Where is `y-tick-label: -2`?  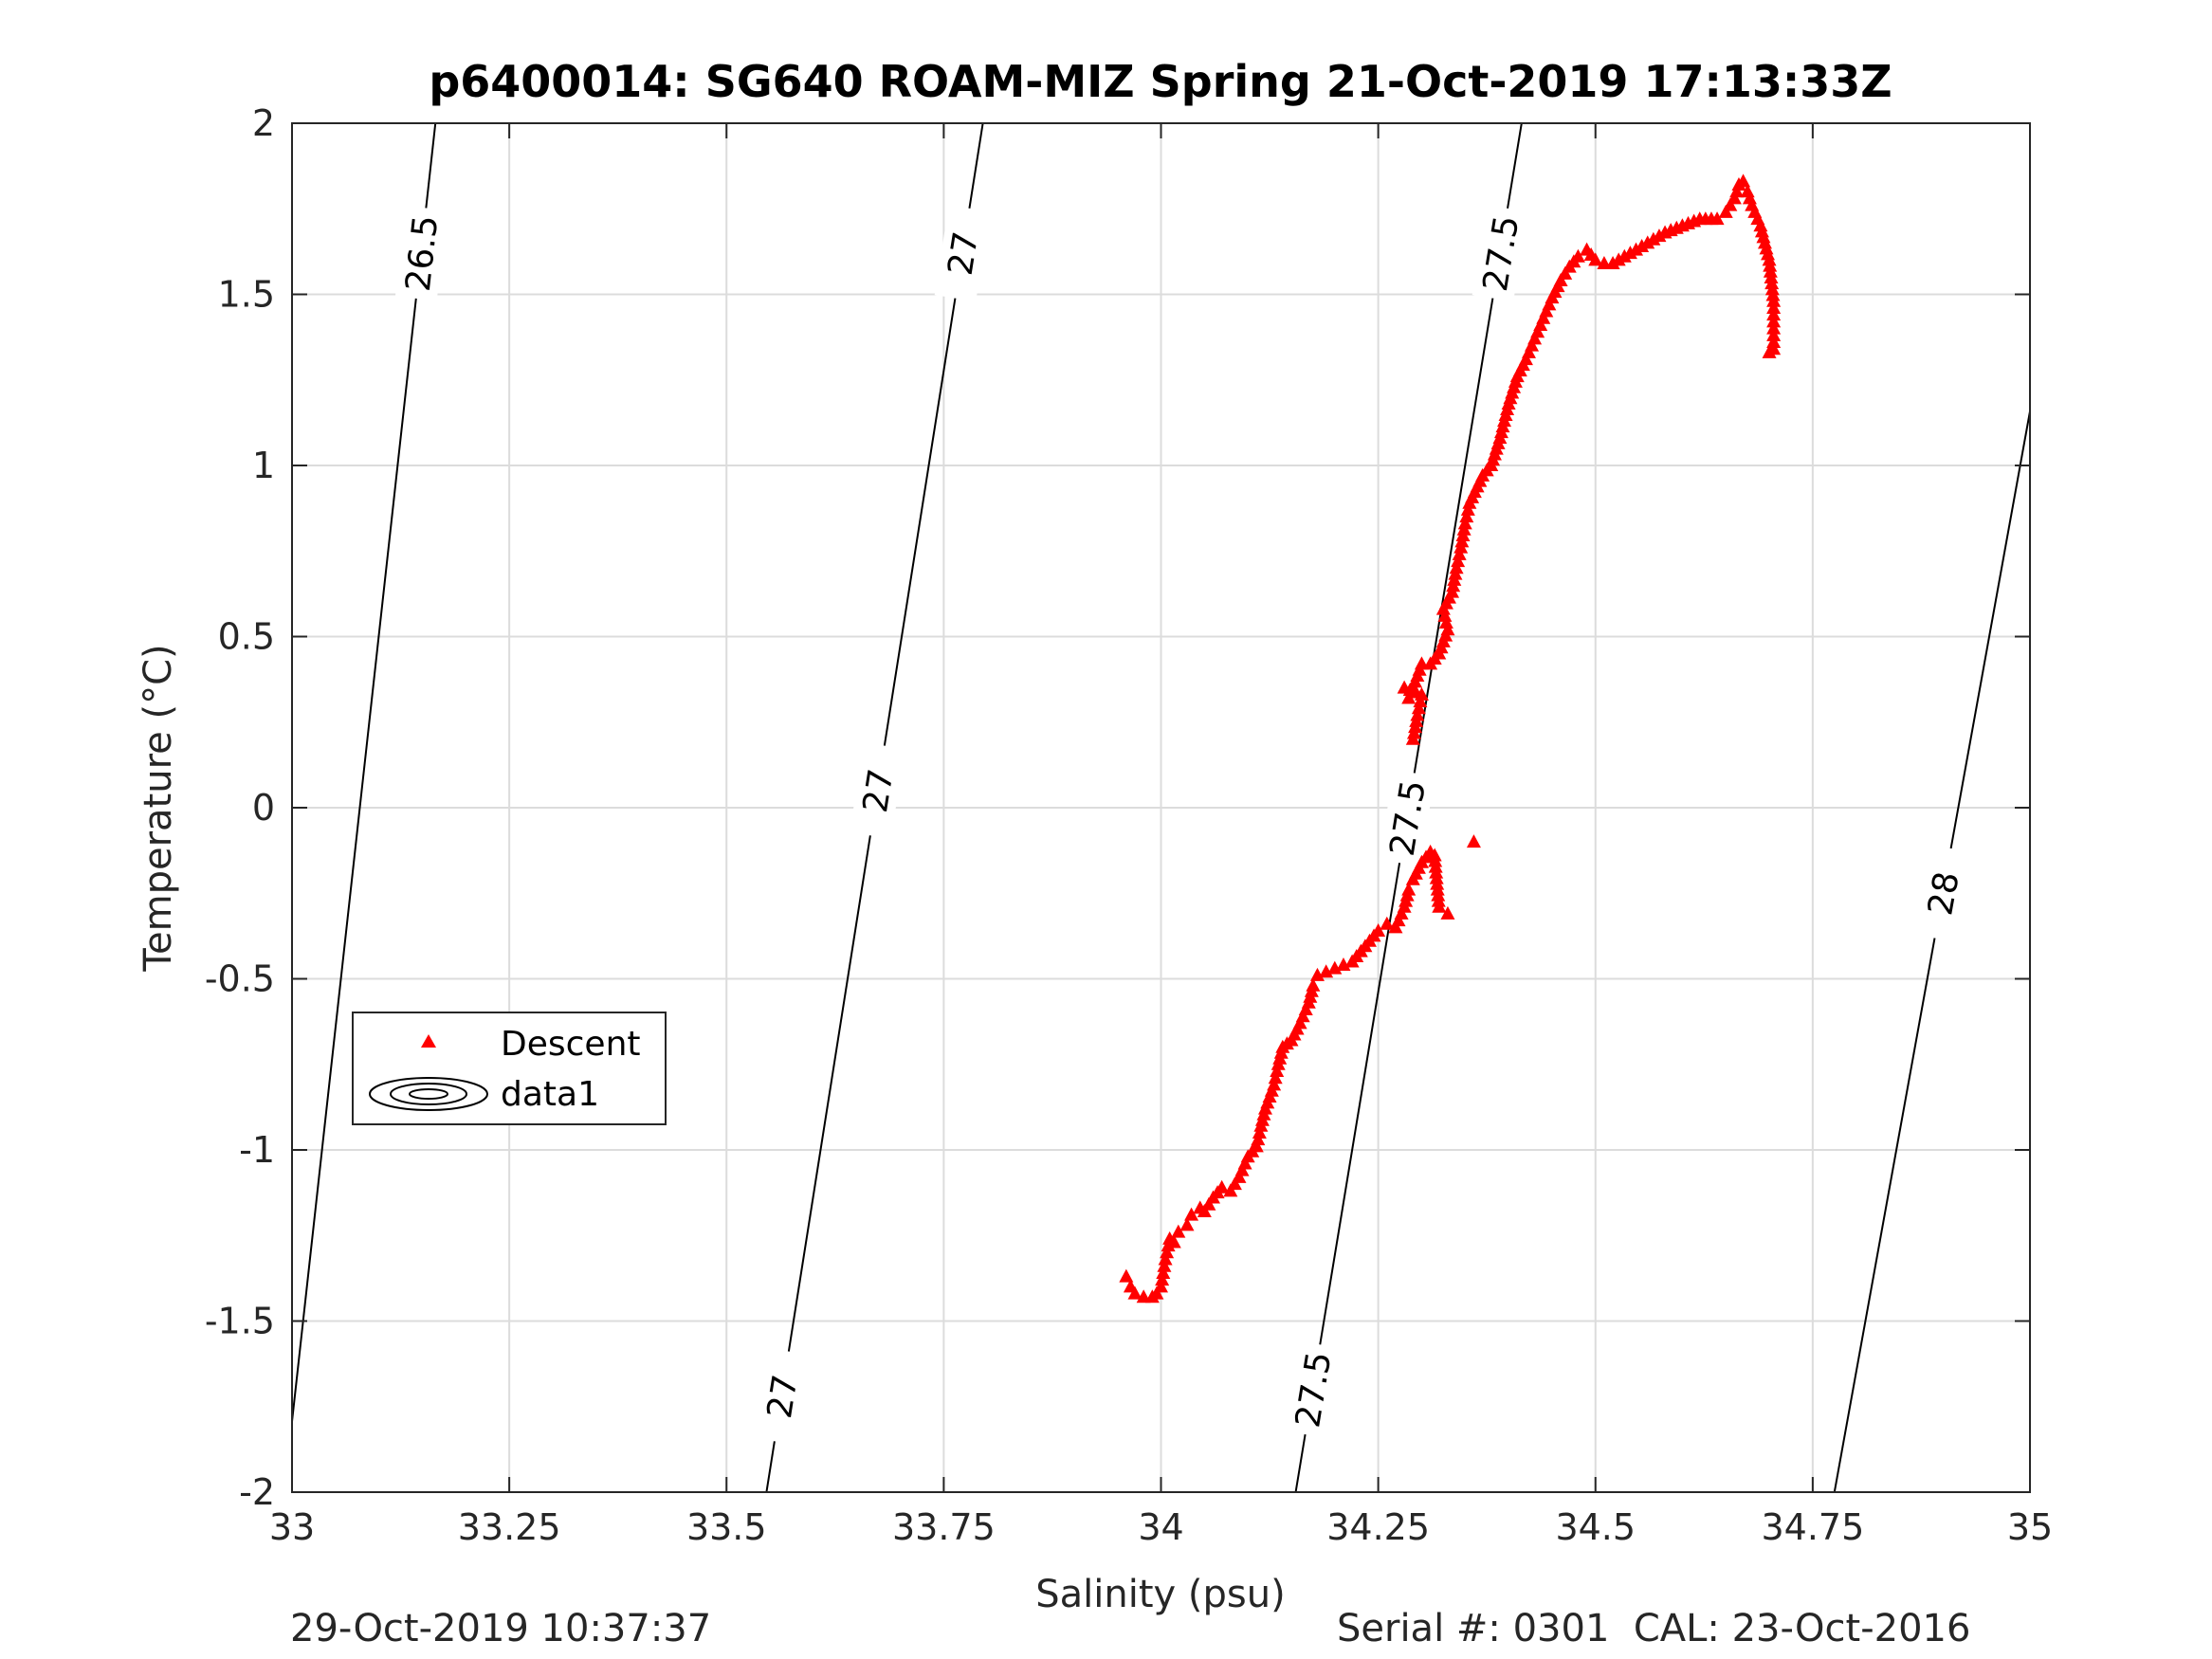 y-tick-label: -2 is located at coordinates (257, 1492).